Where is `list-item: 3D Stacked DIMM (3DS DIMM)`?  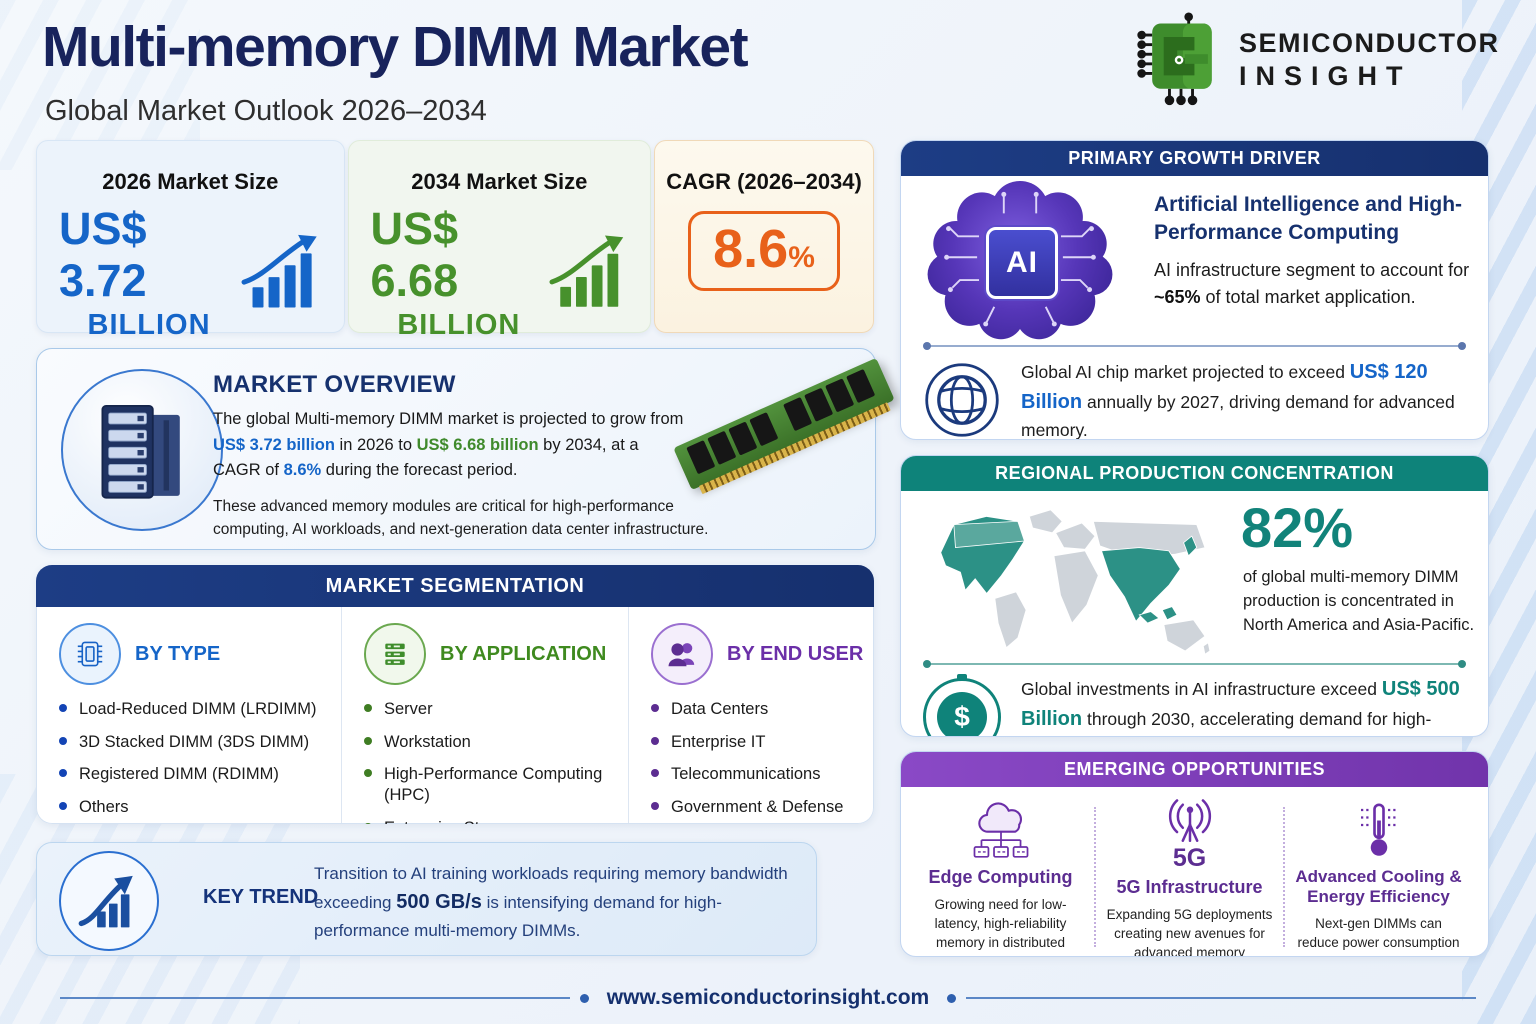
list-item: 3D Stacked DIMM (3DS DIMM) is located at coordinates (200, 742).